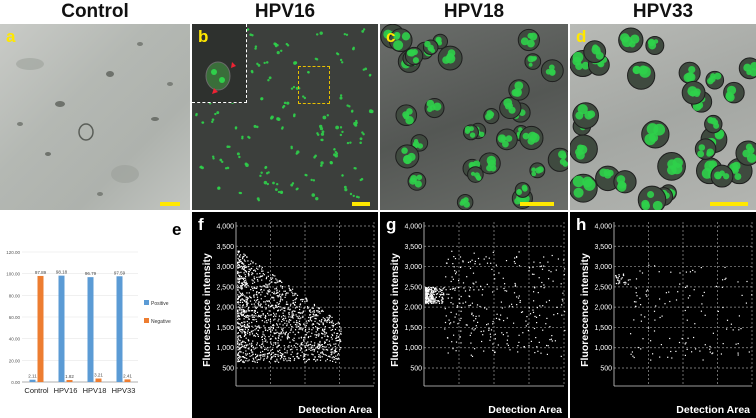  What do you see at coordinates (280, 52) in the screenshot?
I see `cell` at bounding box center [280, 52].